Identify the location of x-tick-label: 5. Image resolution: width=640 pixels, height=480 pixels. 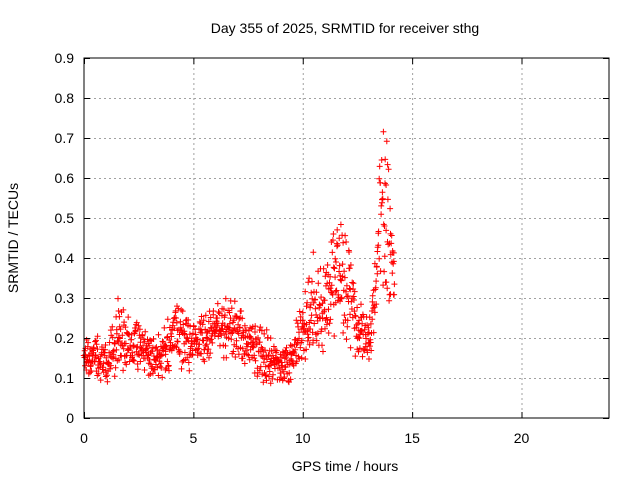
(193, 438).